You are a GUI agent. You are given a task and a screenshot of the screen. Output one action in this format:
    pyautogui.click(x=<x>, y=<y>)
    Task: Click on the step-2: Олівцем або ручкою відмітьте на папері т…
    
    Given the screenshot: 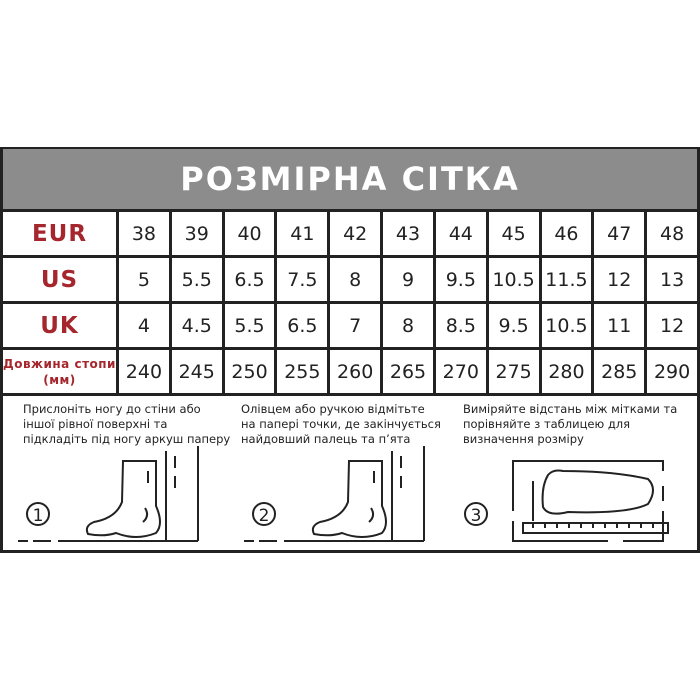 What is the action you would take?
    pyautogui.click(x=341, y=424)
    